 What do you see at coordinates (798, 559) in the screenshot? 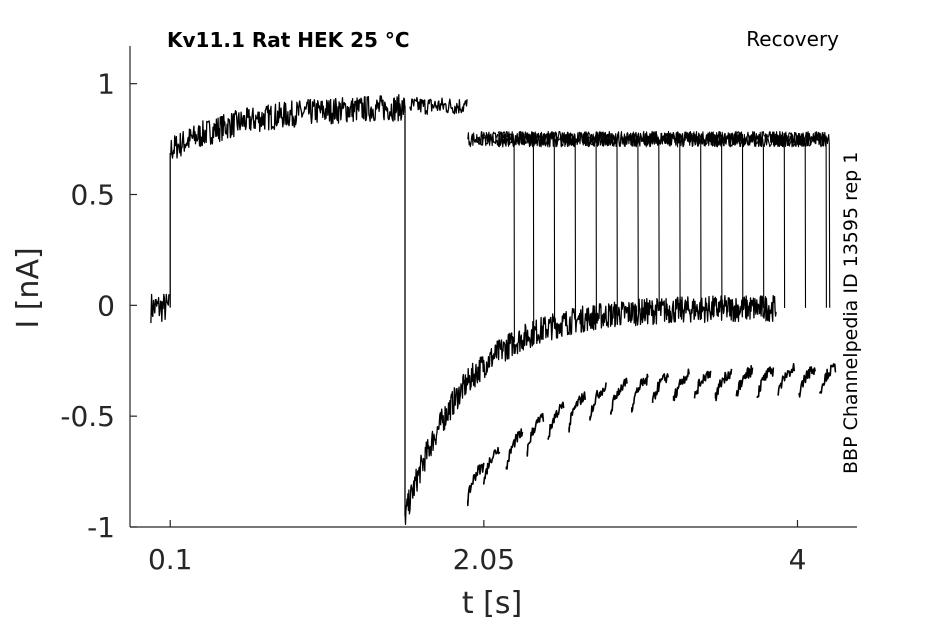
I see `x-tick-label: 4` at bounding box center [798, 559].